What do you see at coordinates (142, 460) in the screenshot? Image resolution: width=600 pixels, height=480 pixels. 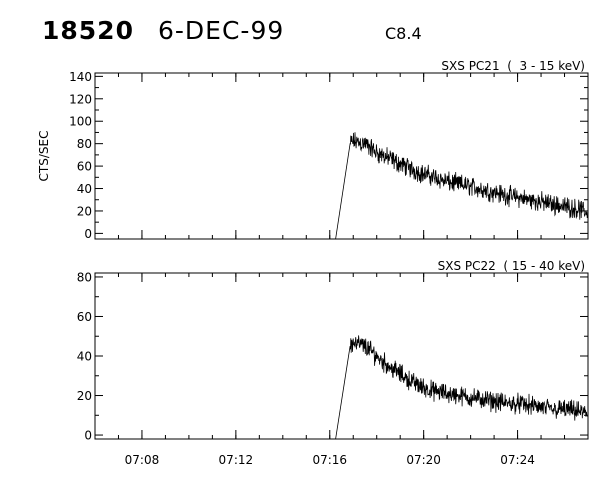 I see `x-tick-label: 07:08` at bounding box center [142, 460].